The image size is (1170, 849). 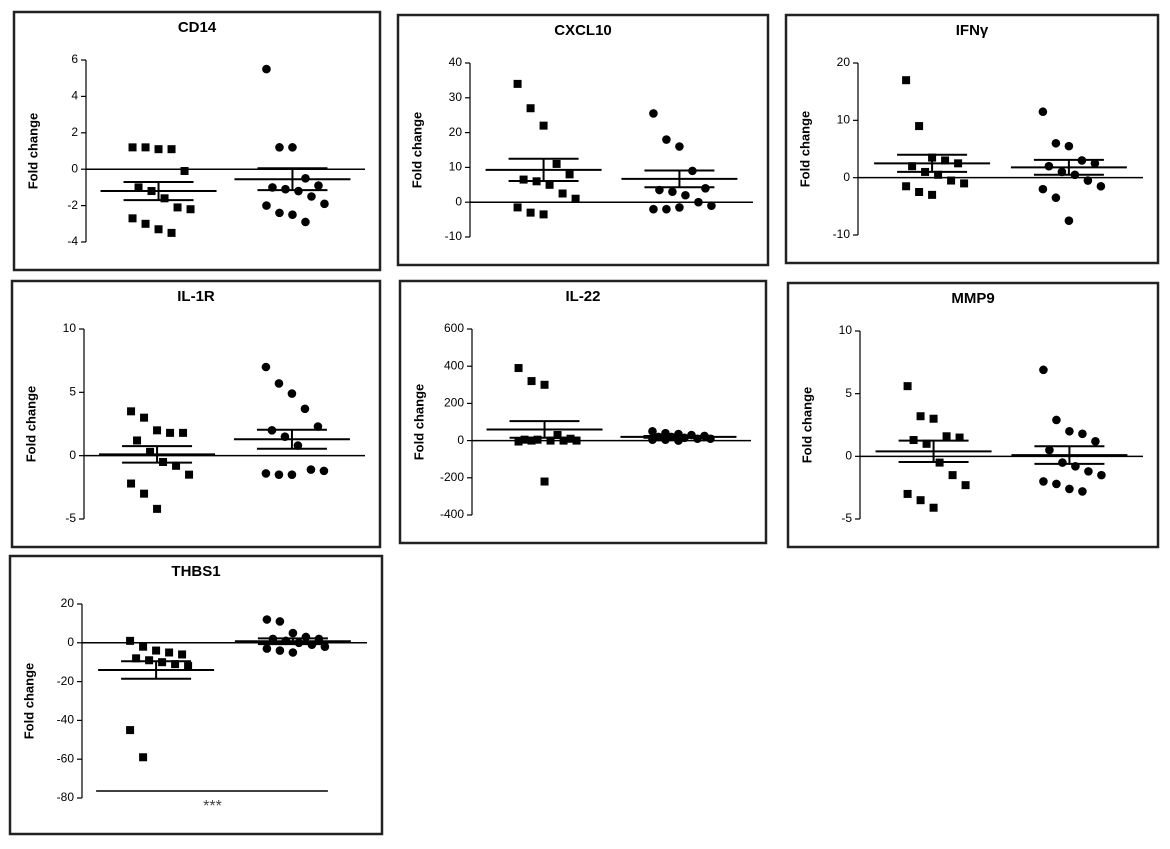 I want to click on y-tick-label: -5, so click(x=846, y=518).